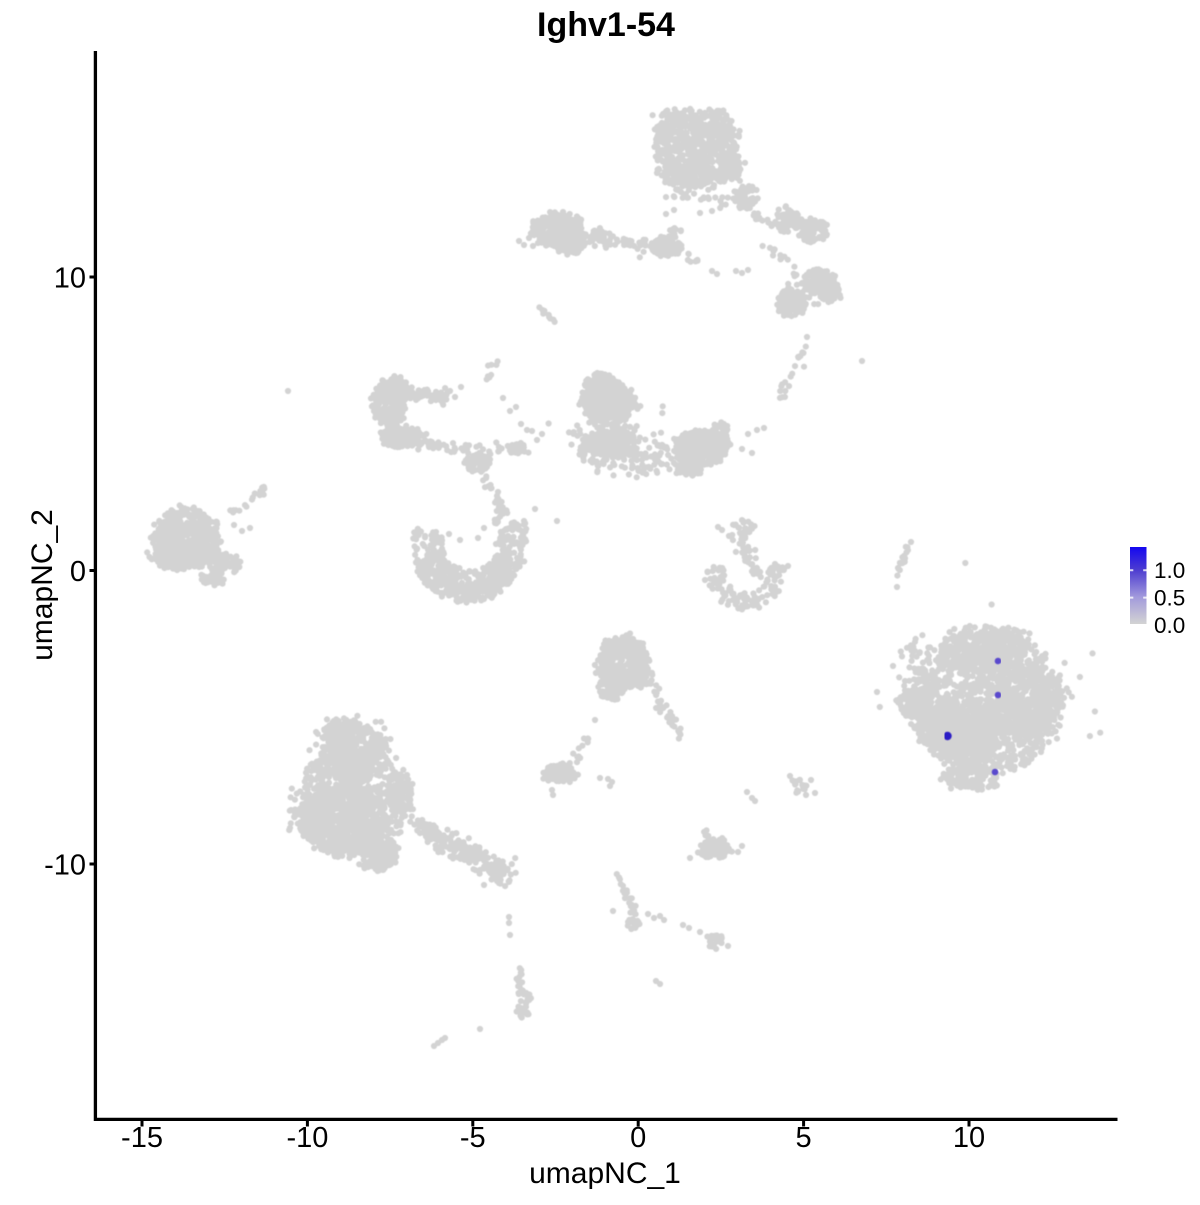 The width and height of the screenshot is (1200, 1205). I want to click on svg-text: -5, so click(473, 1138).